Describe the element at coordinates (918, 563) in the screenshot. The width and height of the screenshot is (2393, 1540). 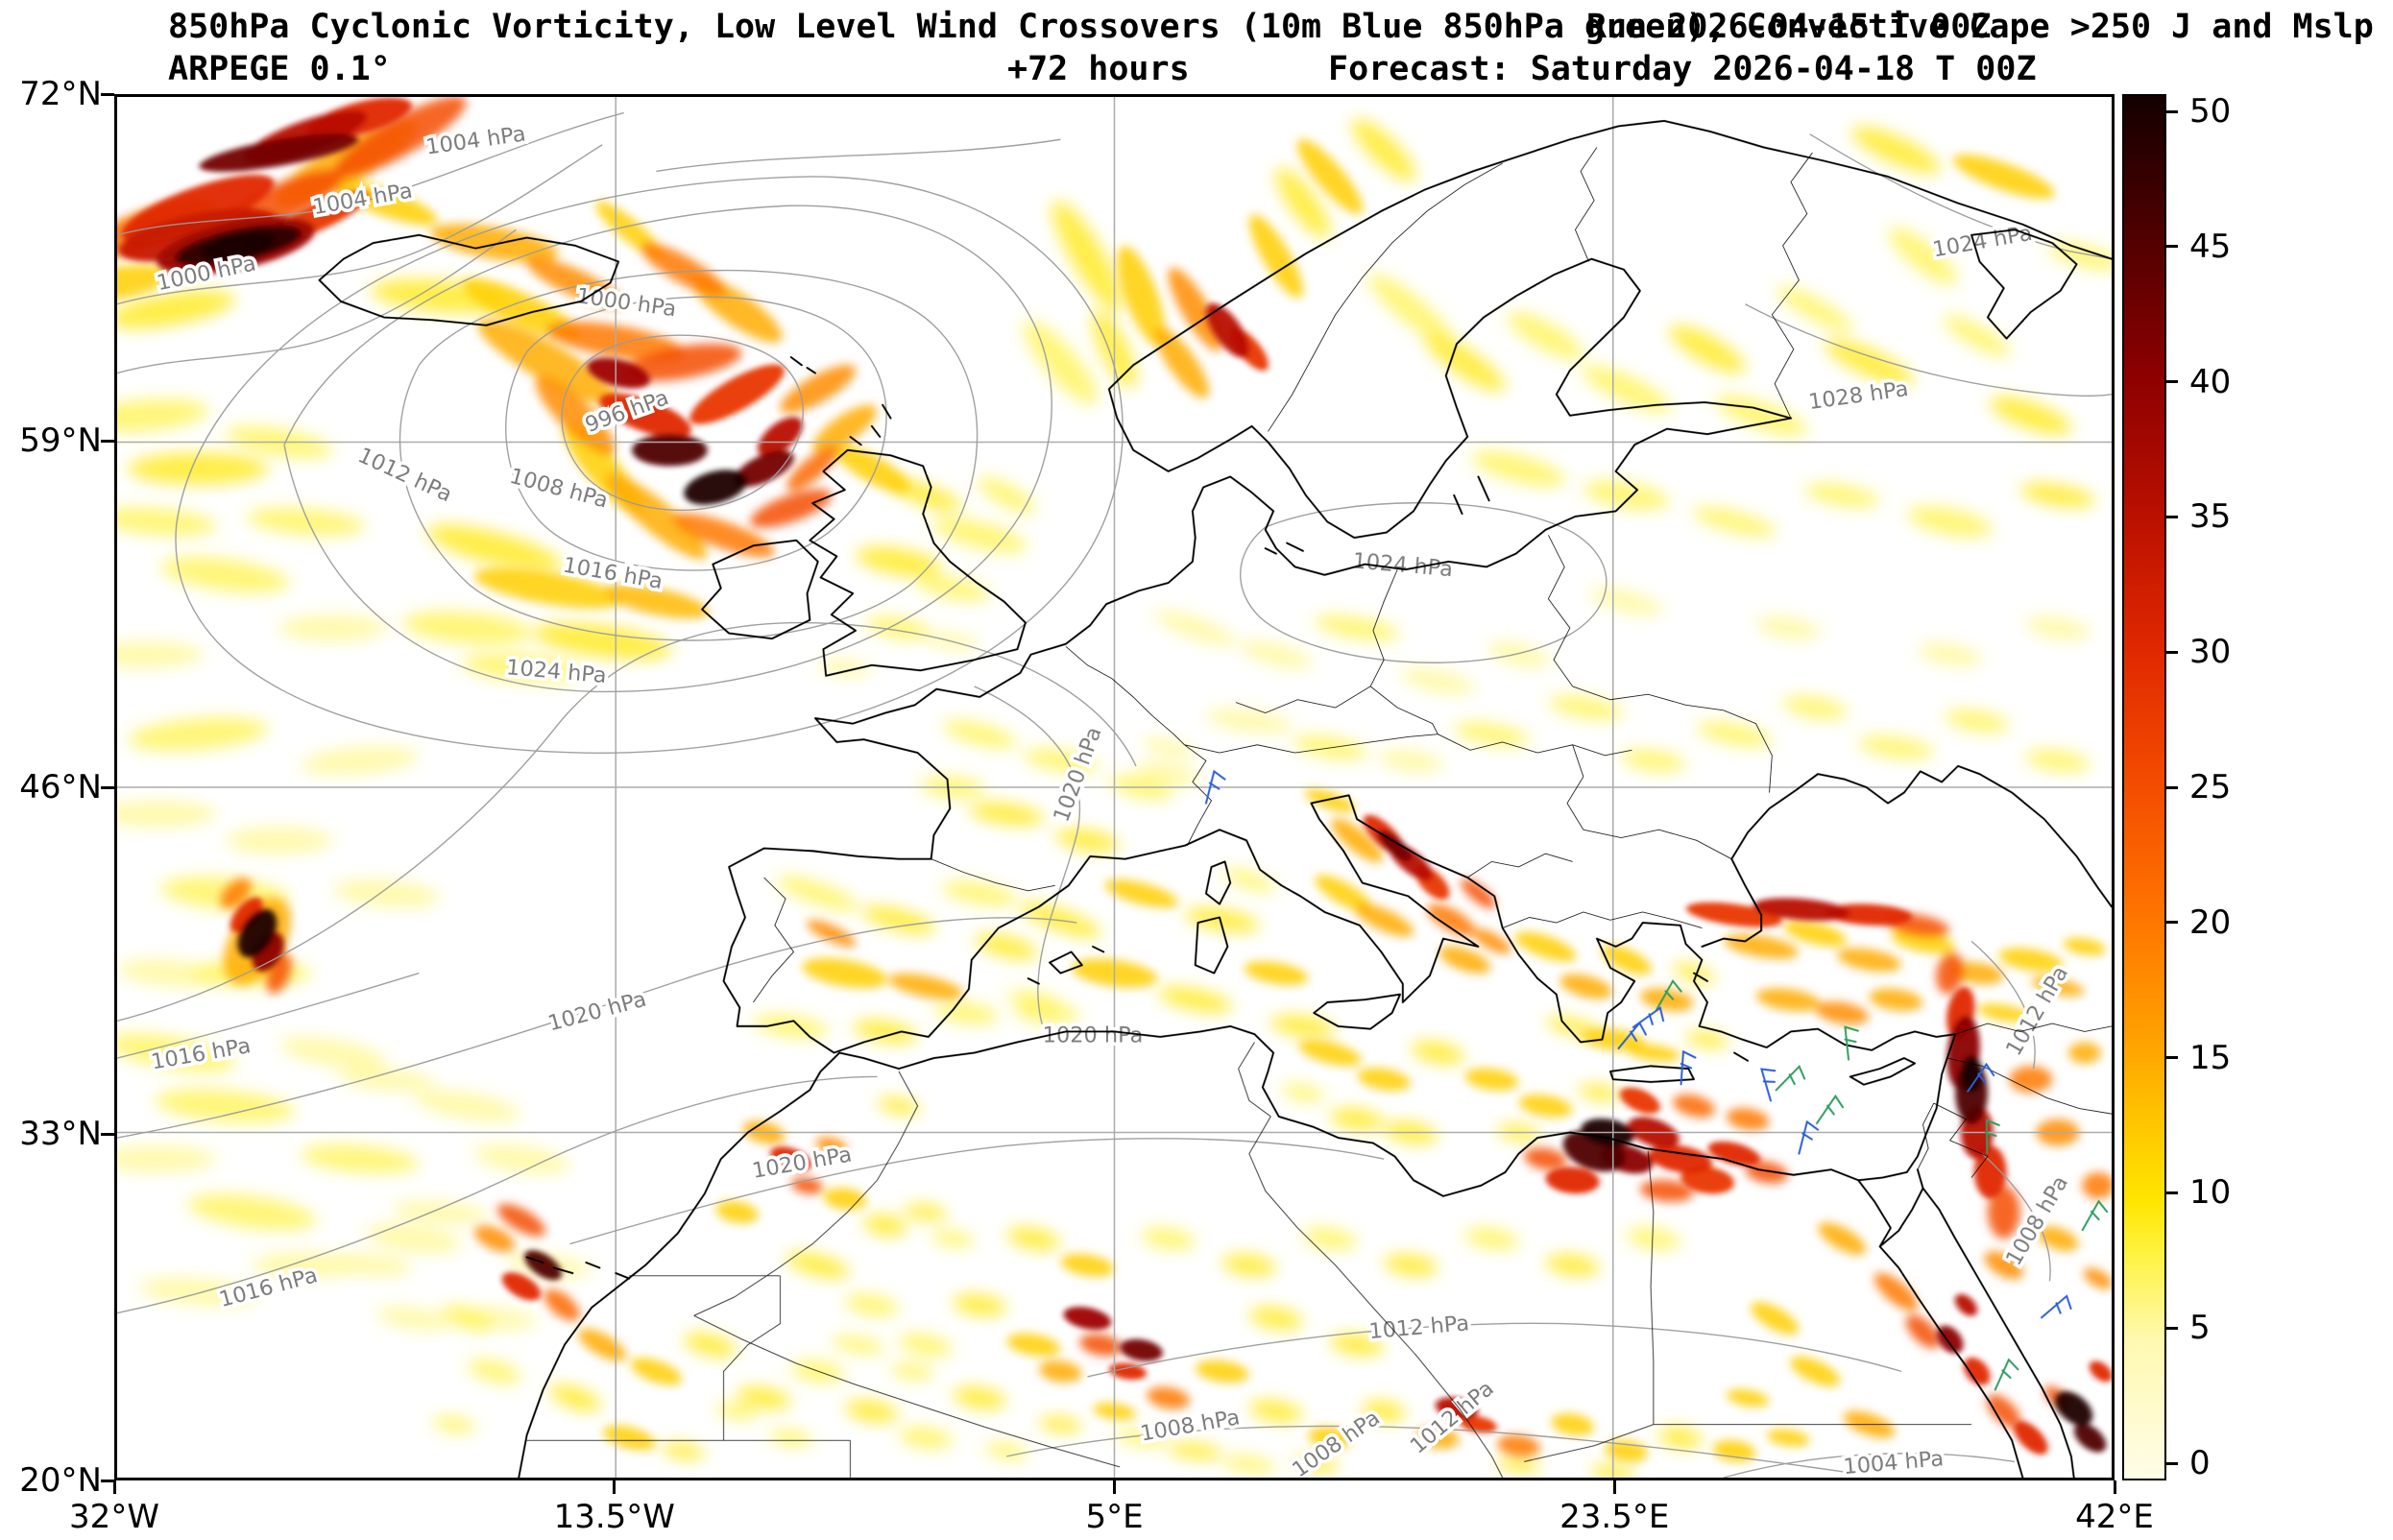
I see `coastline-great-britain` at that location.